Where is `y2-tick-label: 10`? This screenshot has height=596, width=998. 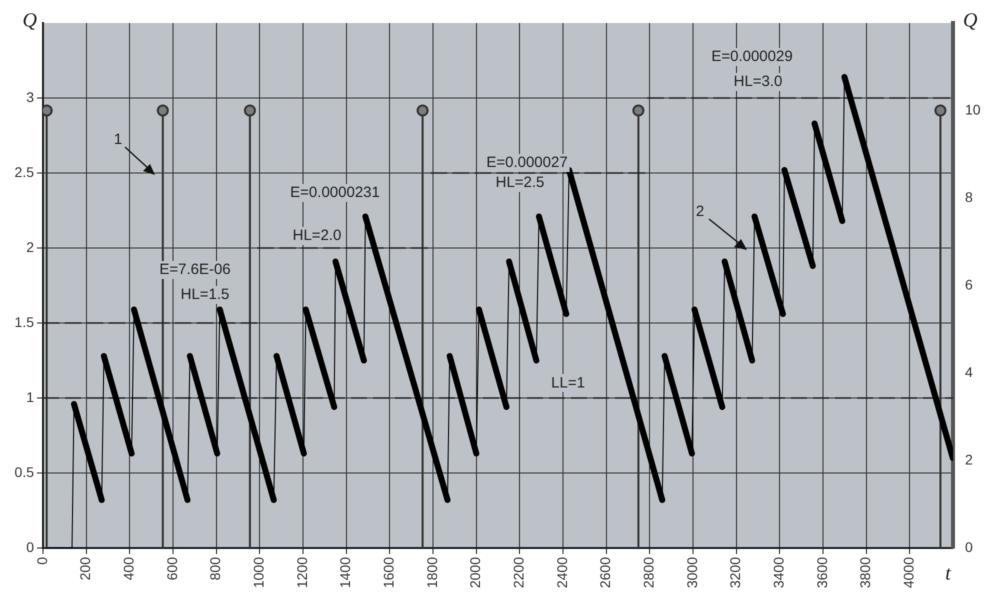
y2-tick-label: 10 is located at coordinates (973, 109).